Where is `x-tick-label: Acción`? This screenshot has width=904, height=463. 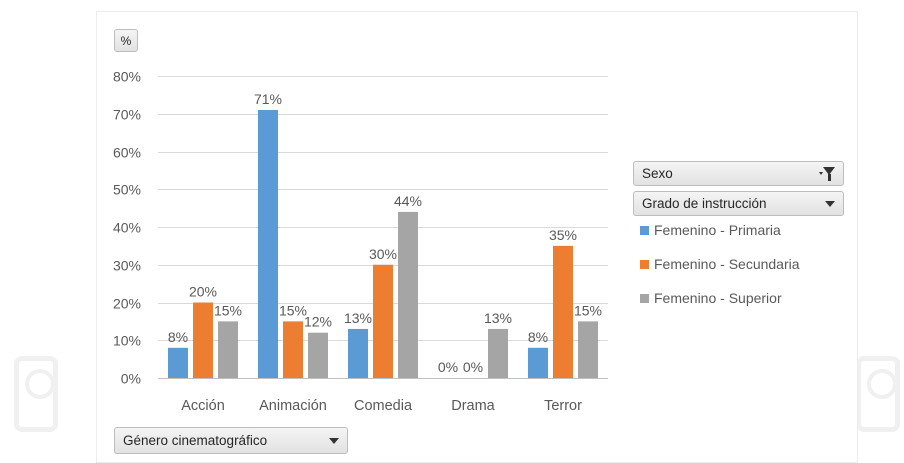
x-tick-label: Acción is located at coordinates (203, 406).